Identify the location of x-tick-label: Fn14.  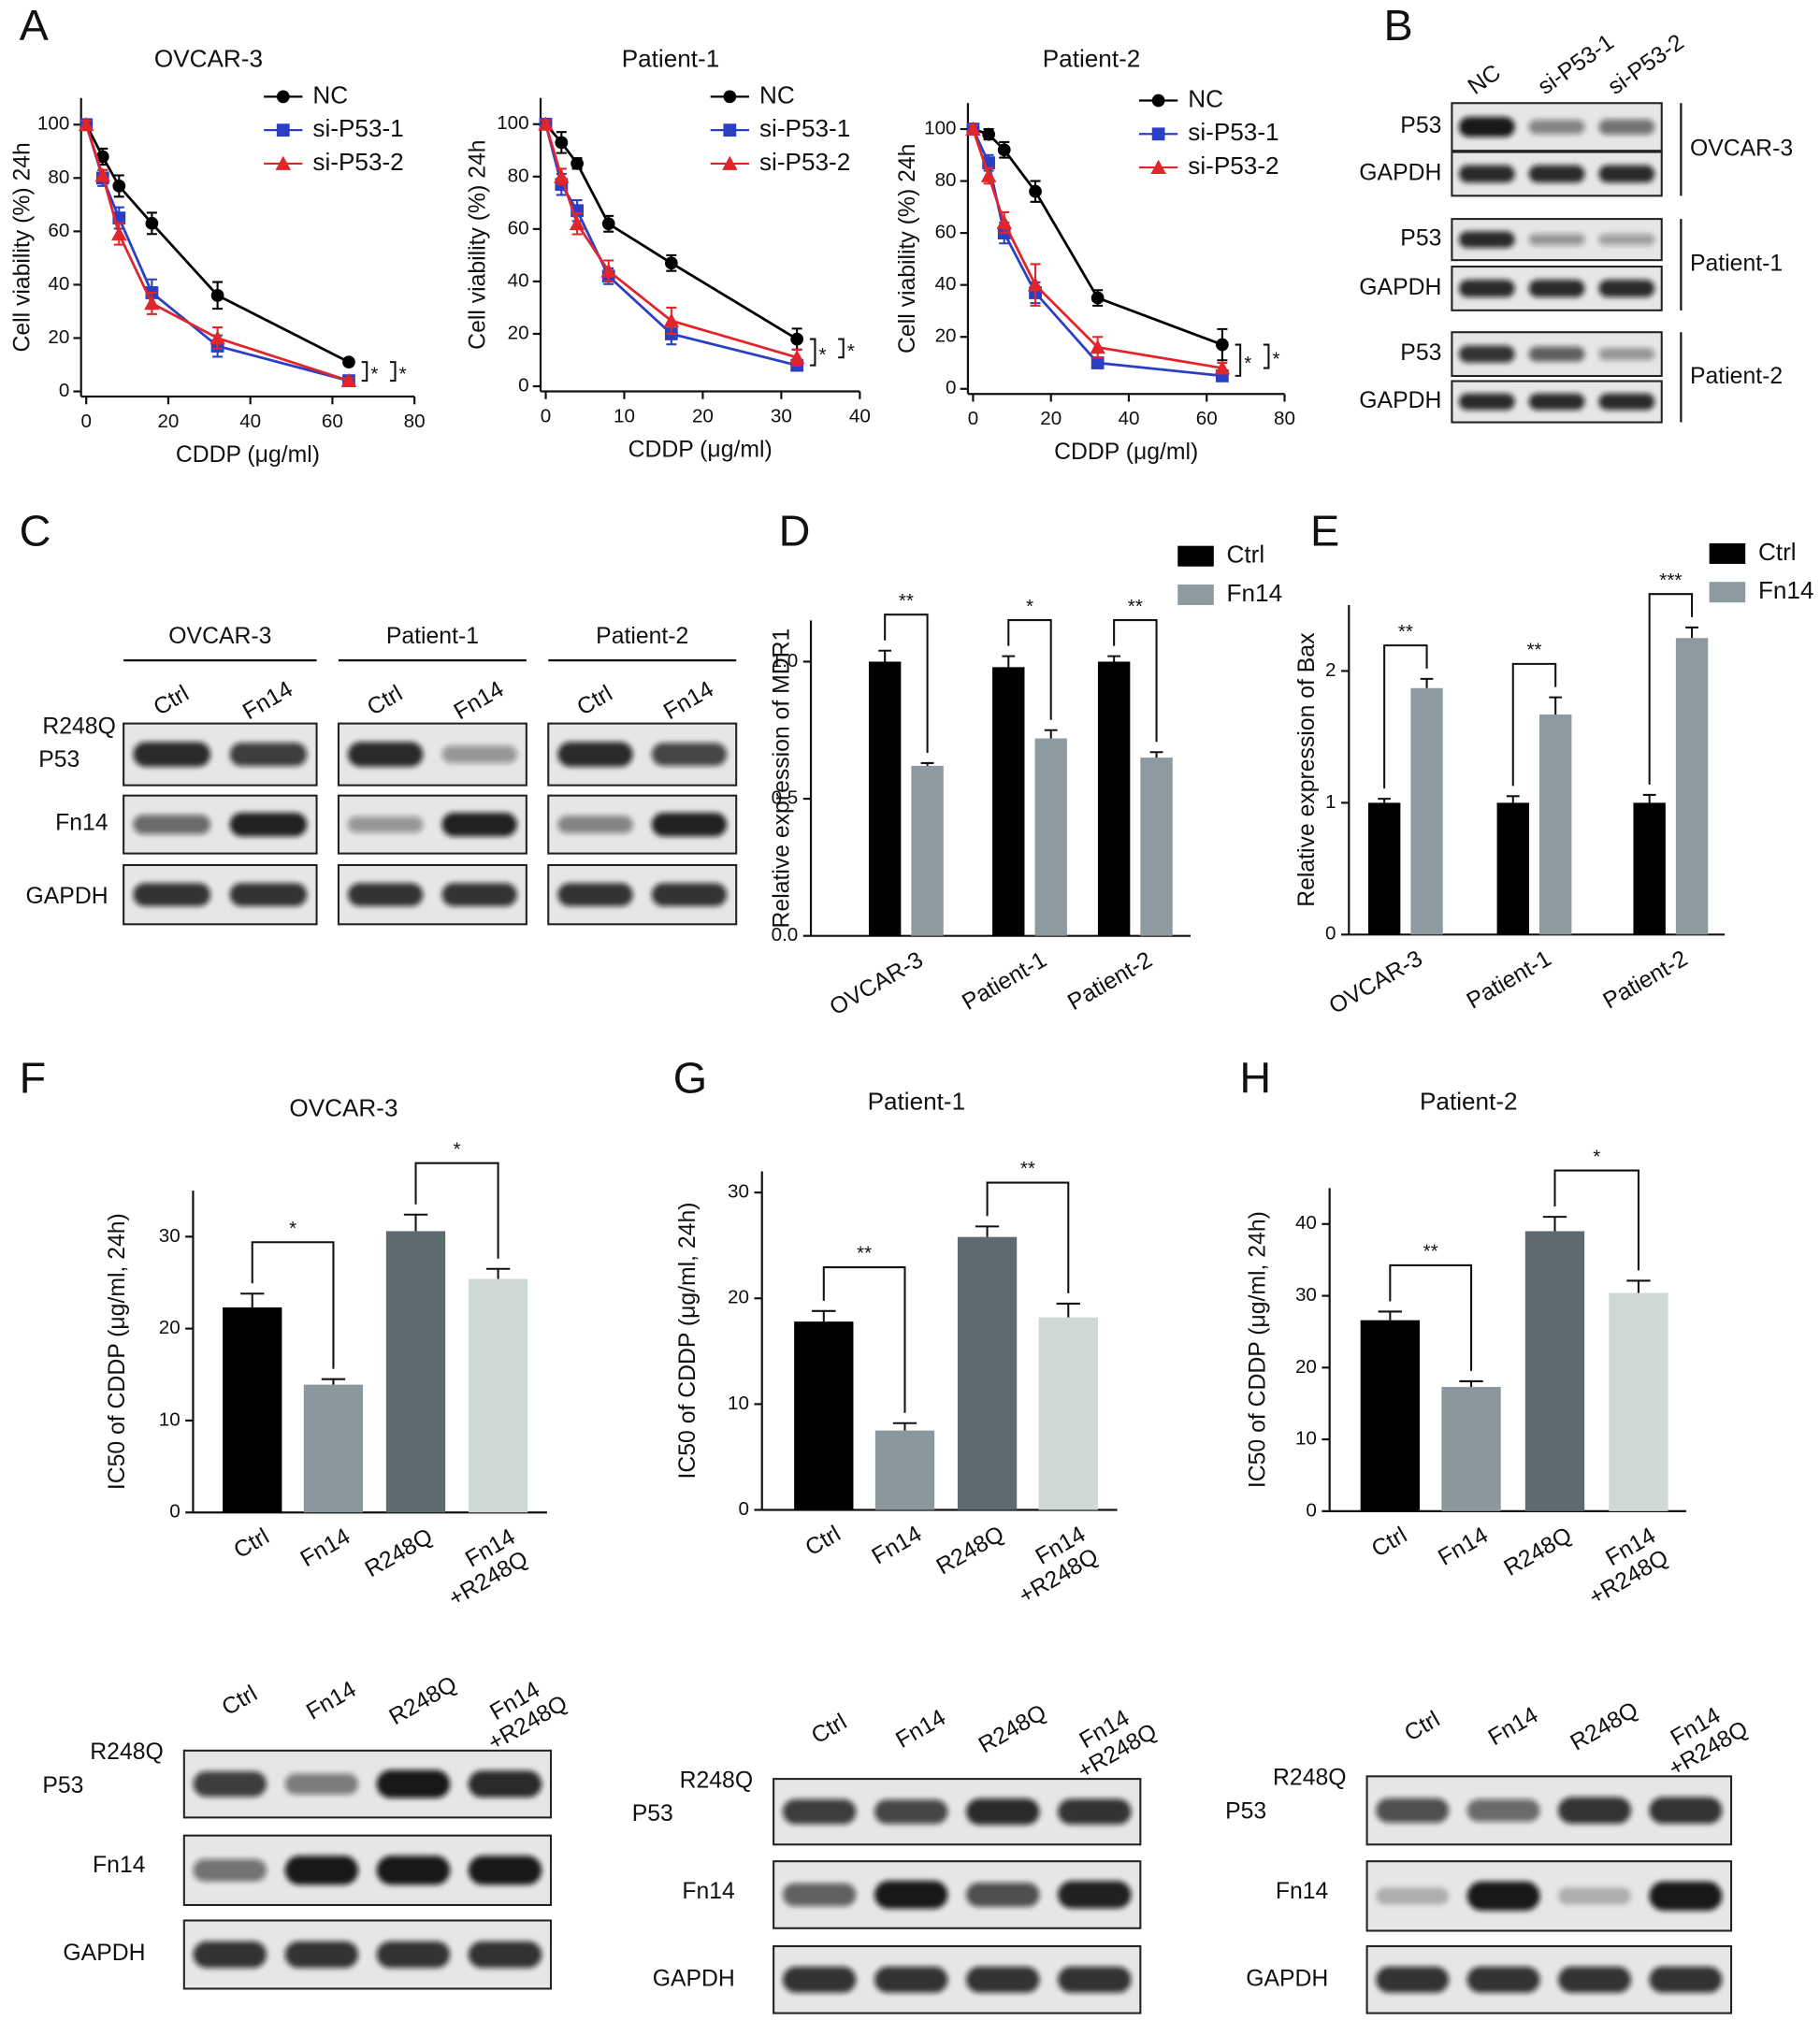
(1463, 1547).